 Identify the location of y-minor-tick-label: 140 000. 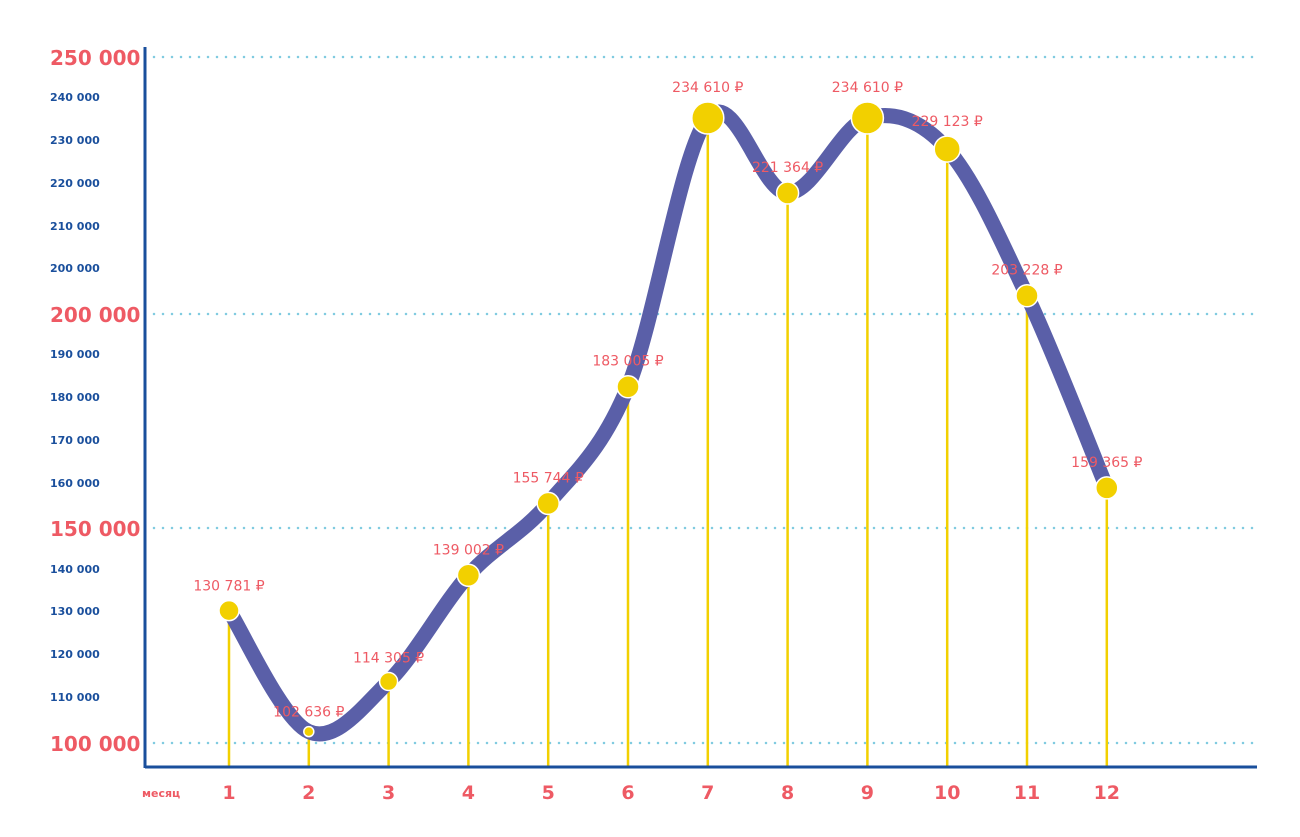
(75, 569).